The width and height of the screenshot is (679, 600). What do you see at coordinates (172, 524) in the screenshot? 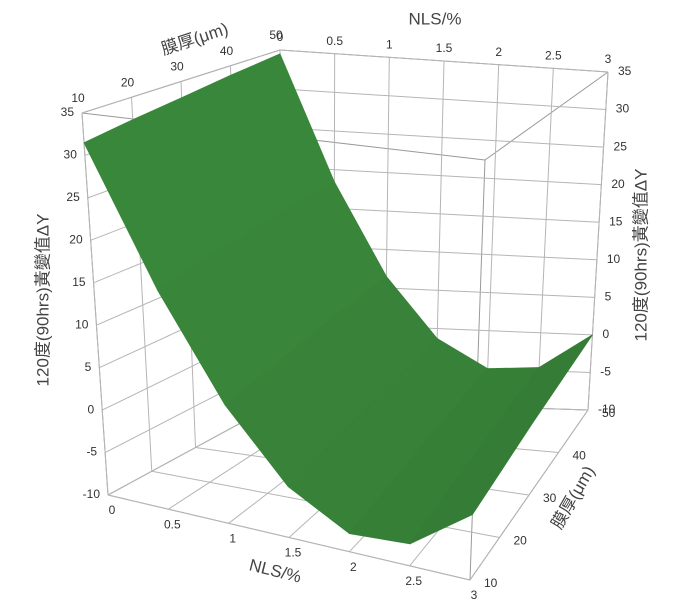
I see `x-tick-label: 0.5` at bounding box center [172, 524].